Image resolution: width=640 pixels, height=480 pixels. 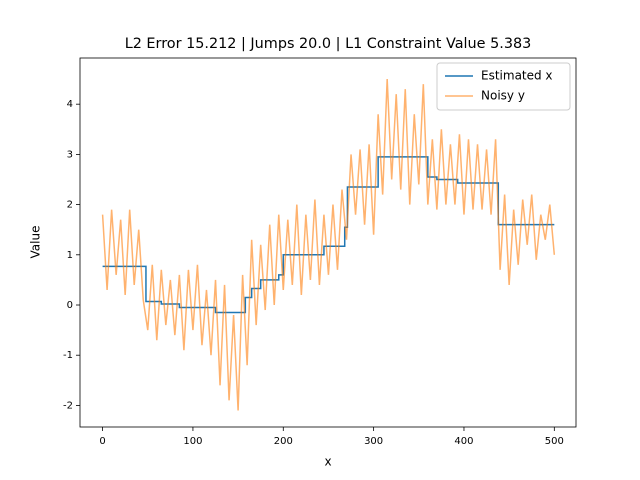 I want to click on y-tick-label: 3, so click(x=70, y=154).